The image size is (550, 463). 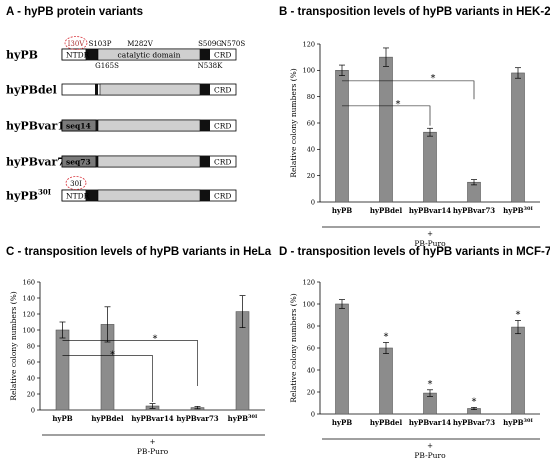 What do you see at coordinates (39, 126) in the screenshot?
I see `variant-name: hyPBvar14` at bounding box center [39, 126].